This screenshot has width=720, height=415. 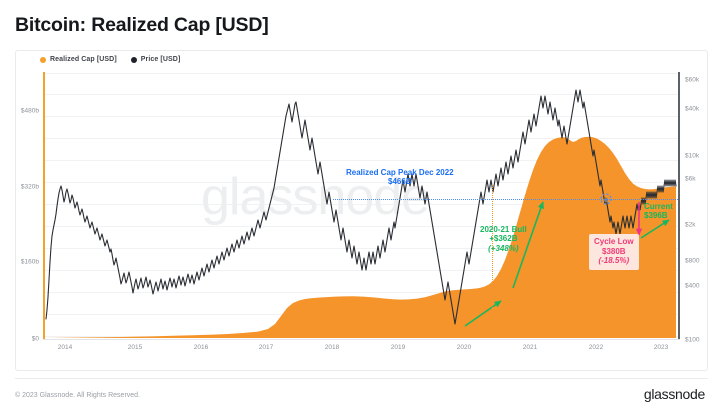 What do you see at coordinates (674, 394) in the screenshot?
I see `glassnode-logo: glassnode` at bounding box center [674, 394].